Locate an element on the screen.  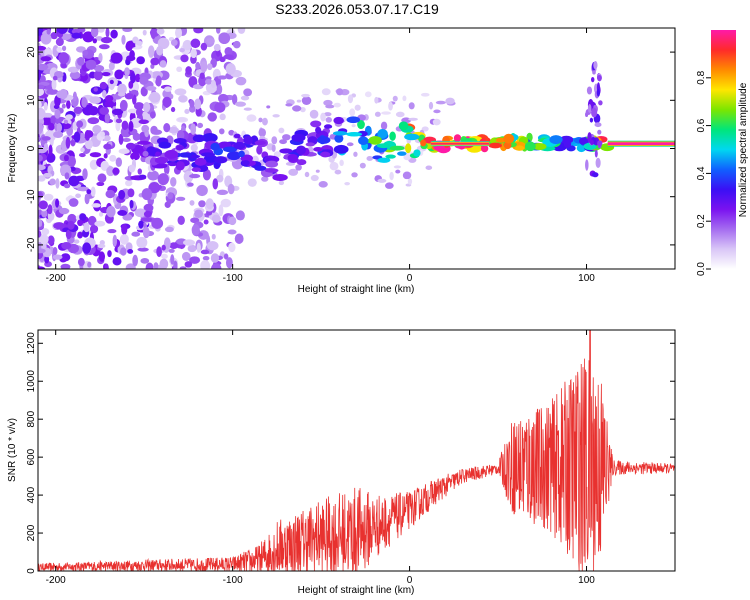
y-tick-label: 600 is located at coordinates (31, 456).